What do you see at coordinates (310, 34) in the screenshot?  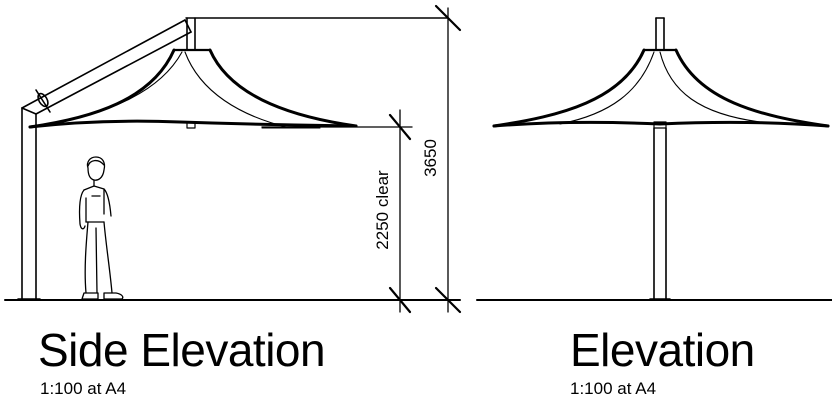 I see `side-canopy-mast` at bounding box center [310, 34].